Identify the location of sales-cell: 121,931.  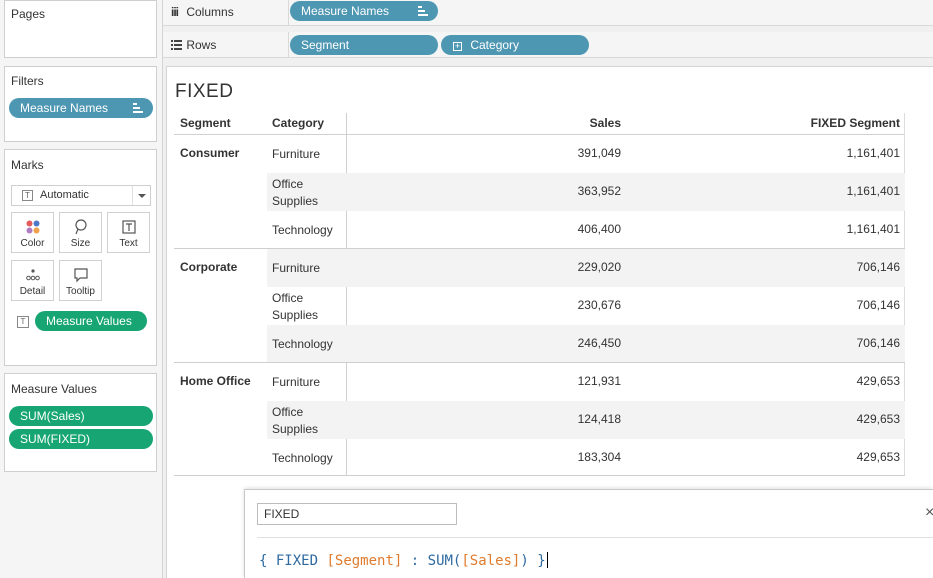
(599, 381).